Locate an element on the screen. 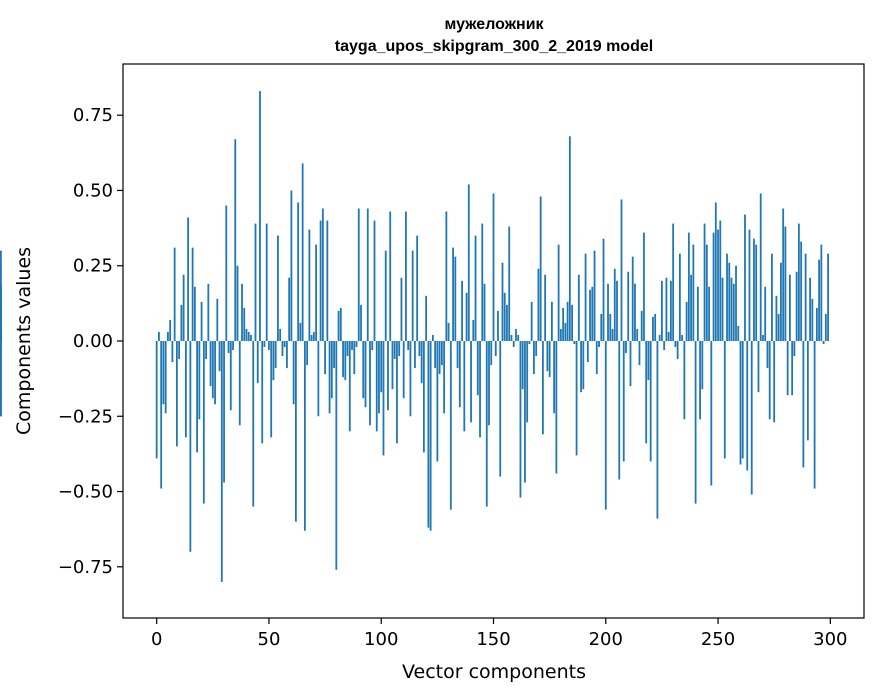 This screenshot has height=696, width=880. bar-undefined is located at coordinates (1, 313).